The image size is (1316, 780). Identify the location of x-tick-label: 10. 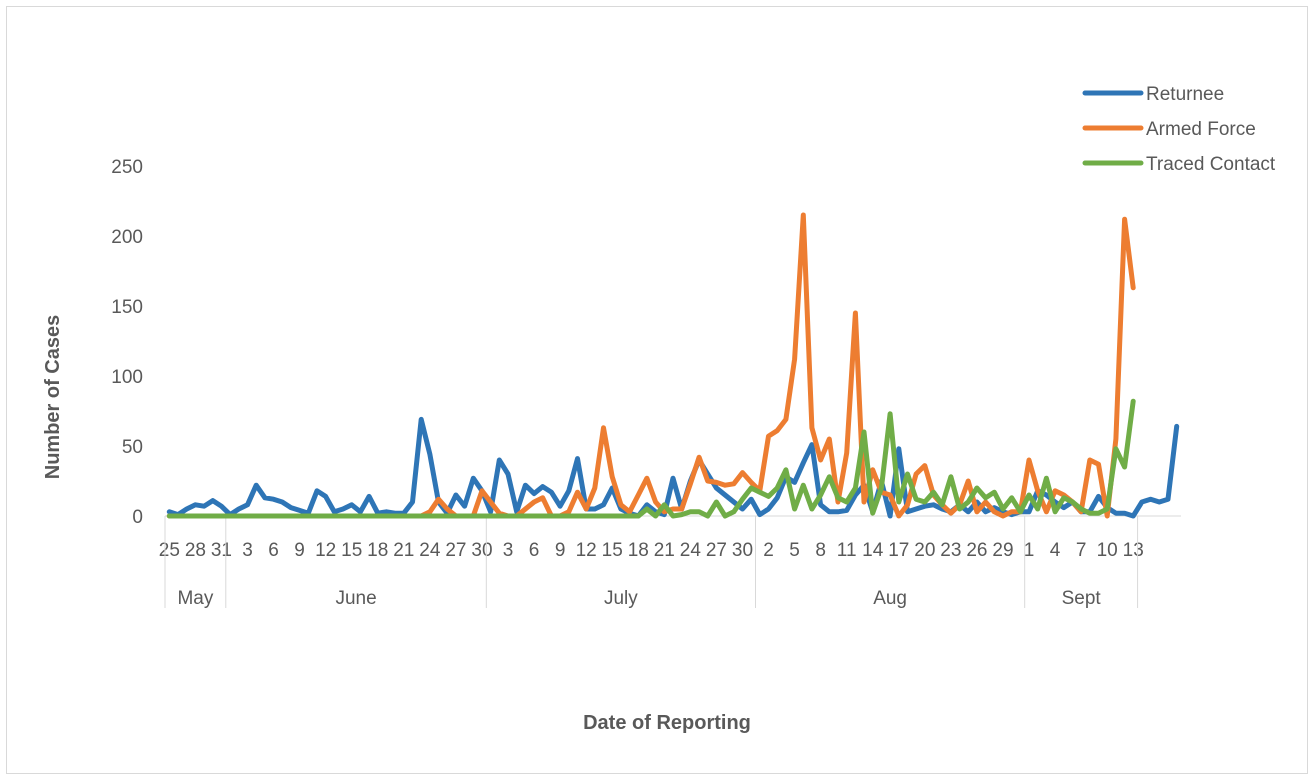
(1107, 550).